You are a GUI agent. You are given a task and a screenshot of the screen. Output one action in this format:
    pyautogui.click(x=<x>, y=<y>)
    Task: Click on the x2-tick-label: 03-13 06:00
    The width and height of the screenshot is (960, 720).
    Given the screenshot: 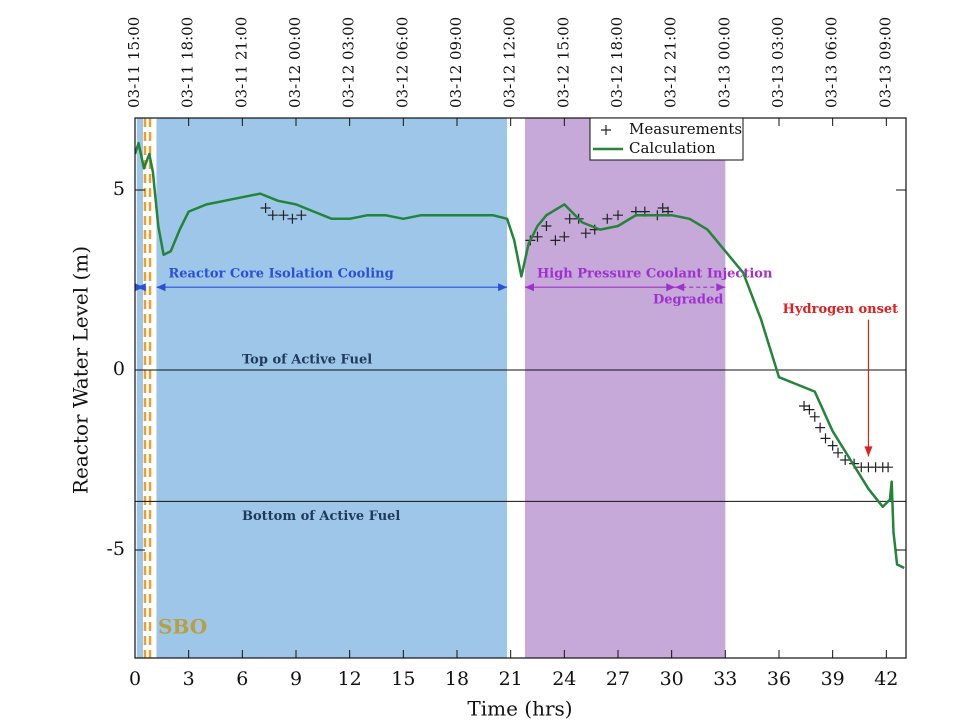 What is the action you would take?
    pyautogui.click(x=832, y=62)
    